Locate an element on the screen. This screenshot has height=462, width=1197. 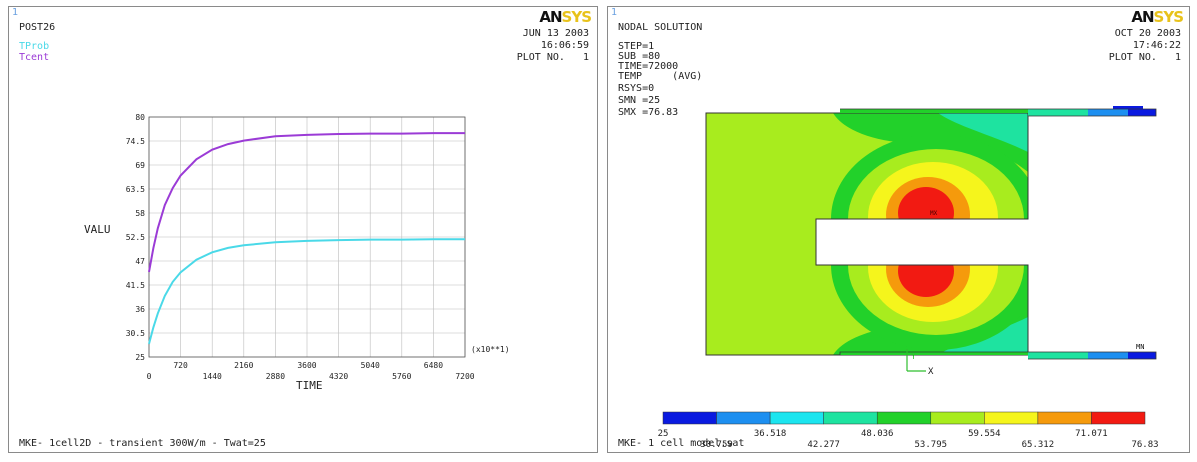
contour-body is located at coordinates (867, 234).